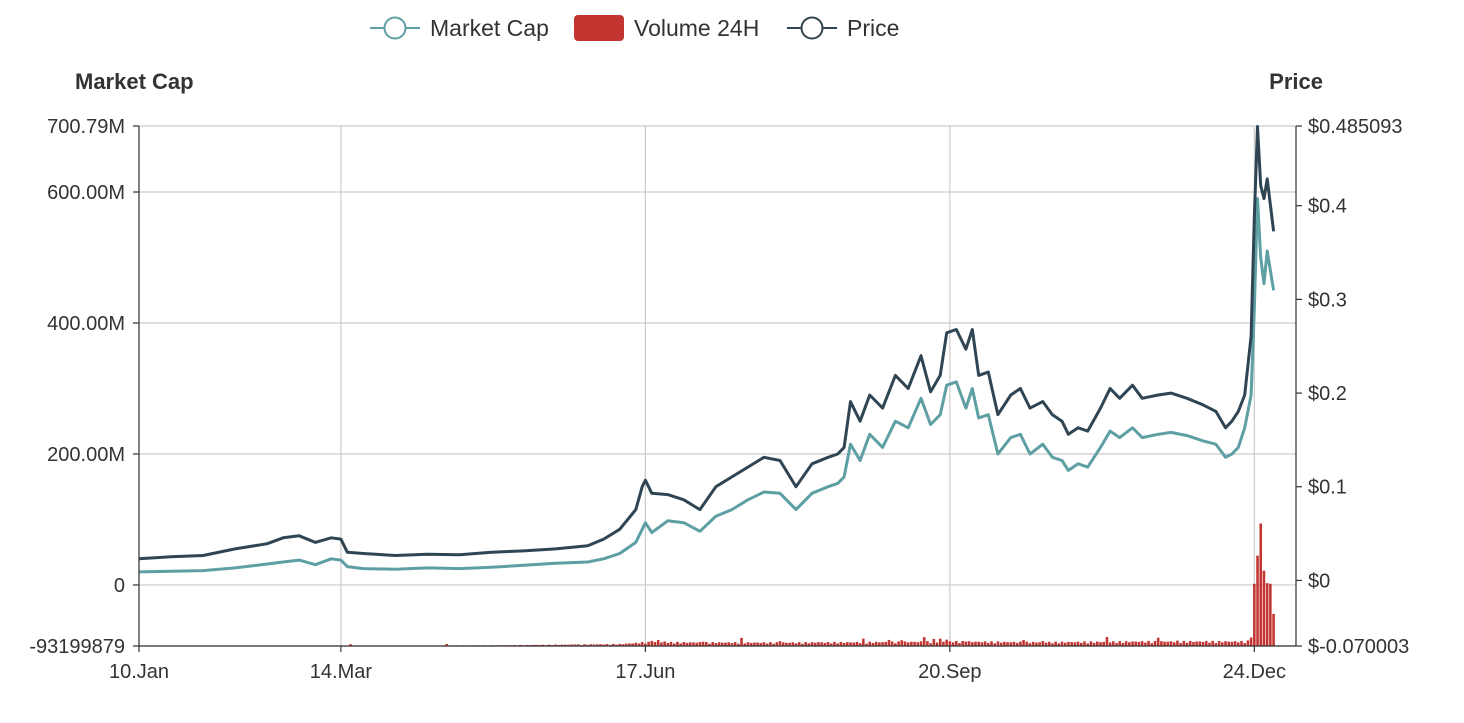  I want to click on right-axis-tick-label: $0.485093, so click(1355, 127).